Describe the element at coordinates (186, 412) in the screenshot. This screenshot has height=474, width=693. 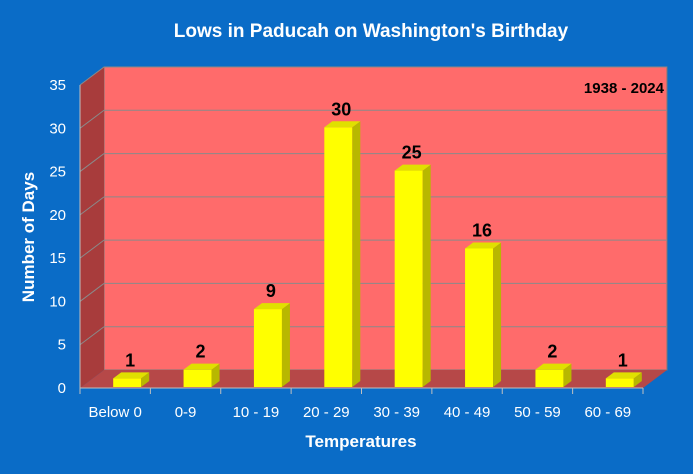
I see `x-tick-label: 0-9` at that location.